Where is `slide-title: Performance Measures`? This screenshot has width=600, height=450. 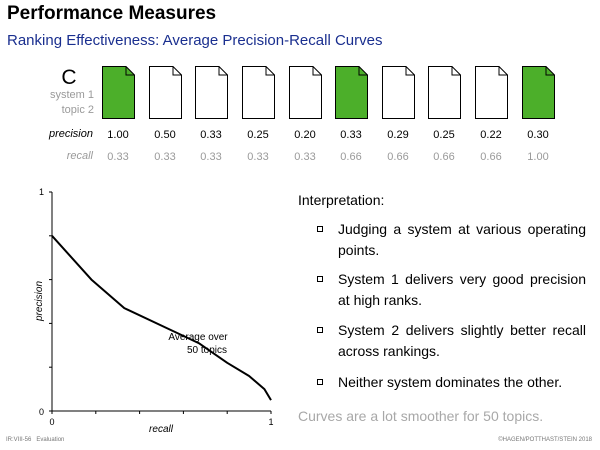 slide-title: Performance Measures is located at coordinates (112, 13).